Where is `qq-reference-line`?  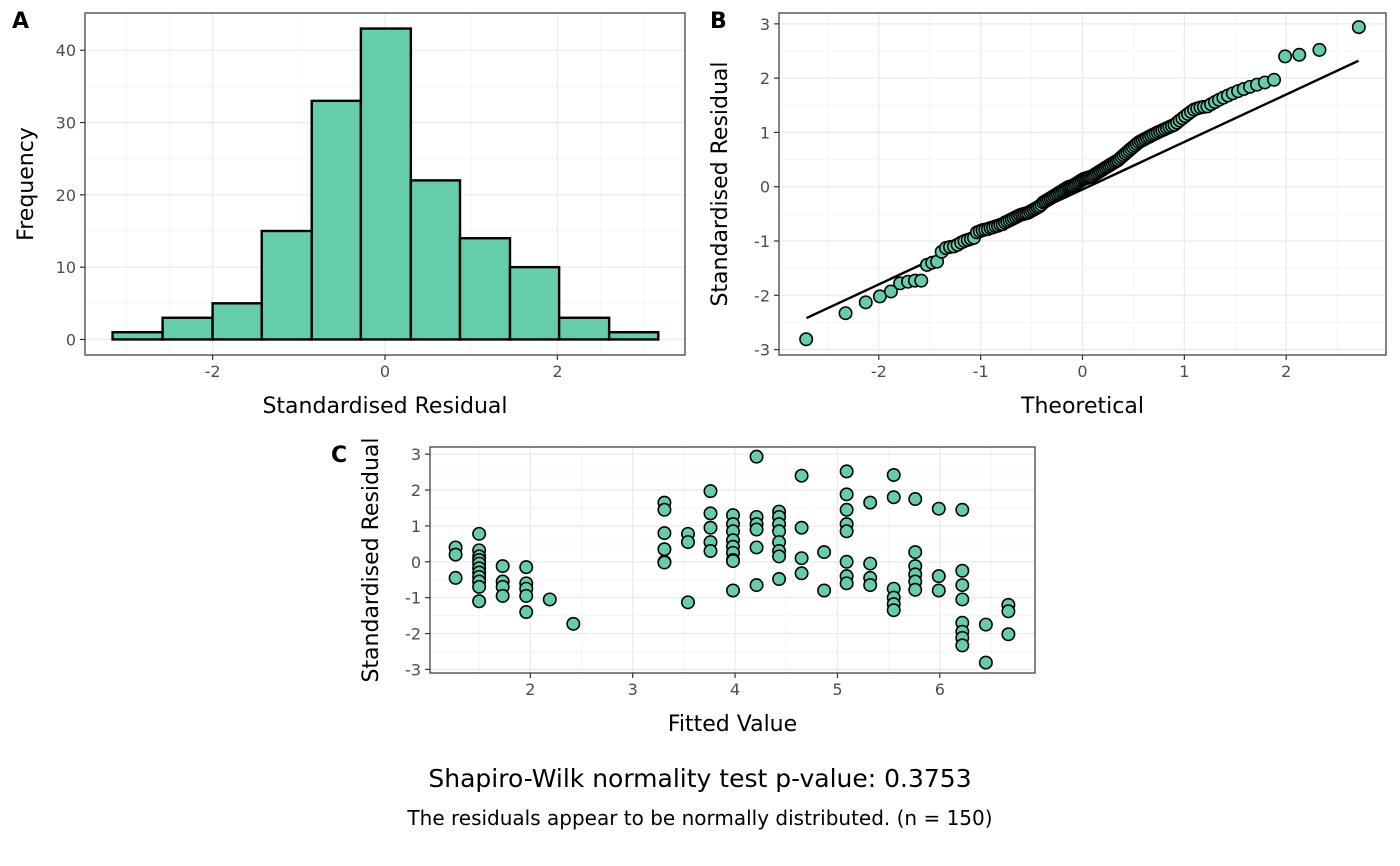 qq-reference-line is located at coordinates (1082, 189).